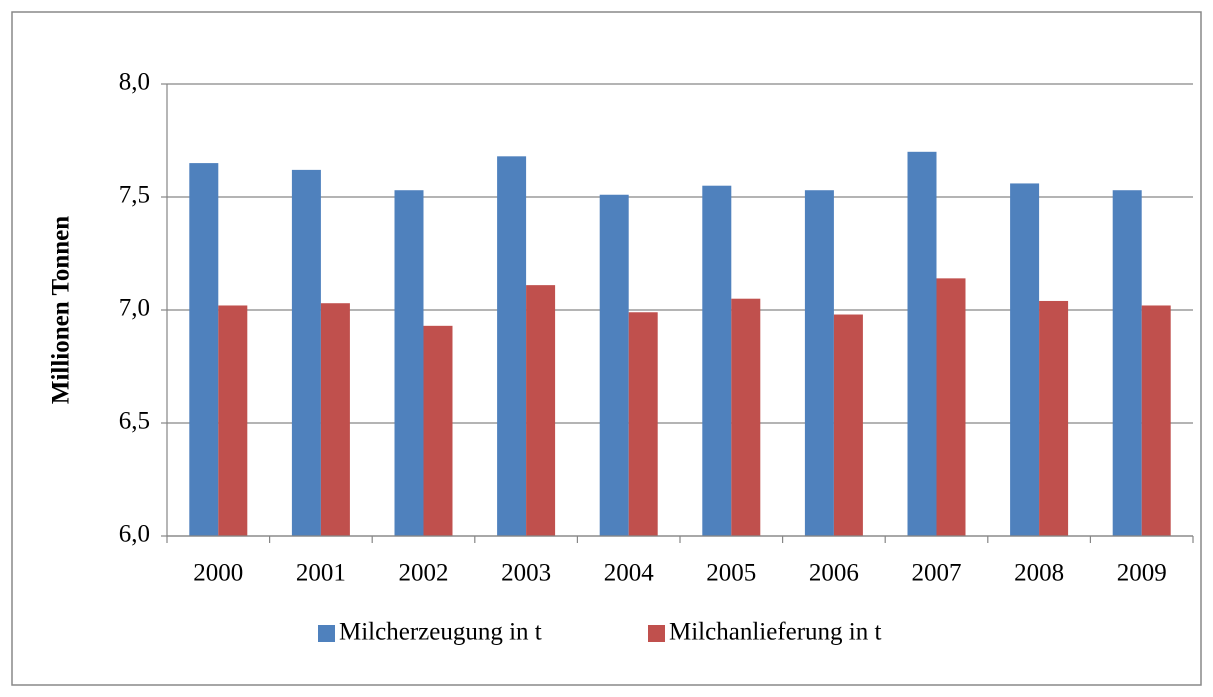 Image resolution: width=1213 pixels, height=697 pixels. What do you see at coordinates (134, 82) in the screenshot?
I see `y-tick-label: 8,0` at bounding box center [134, 82].